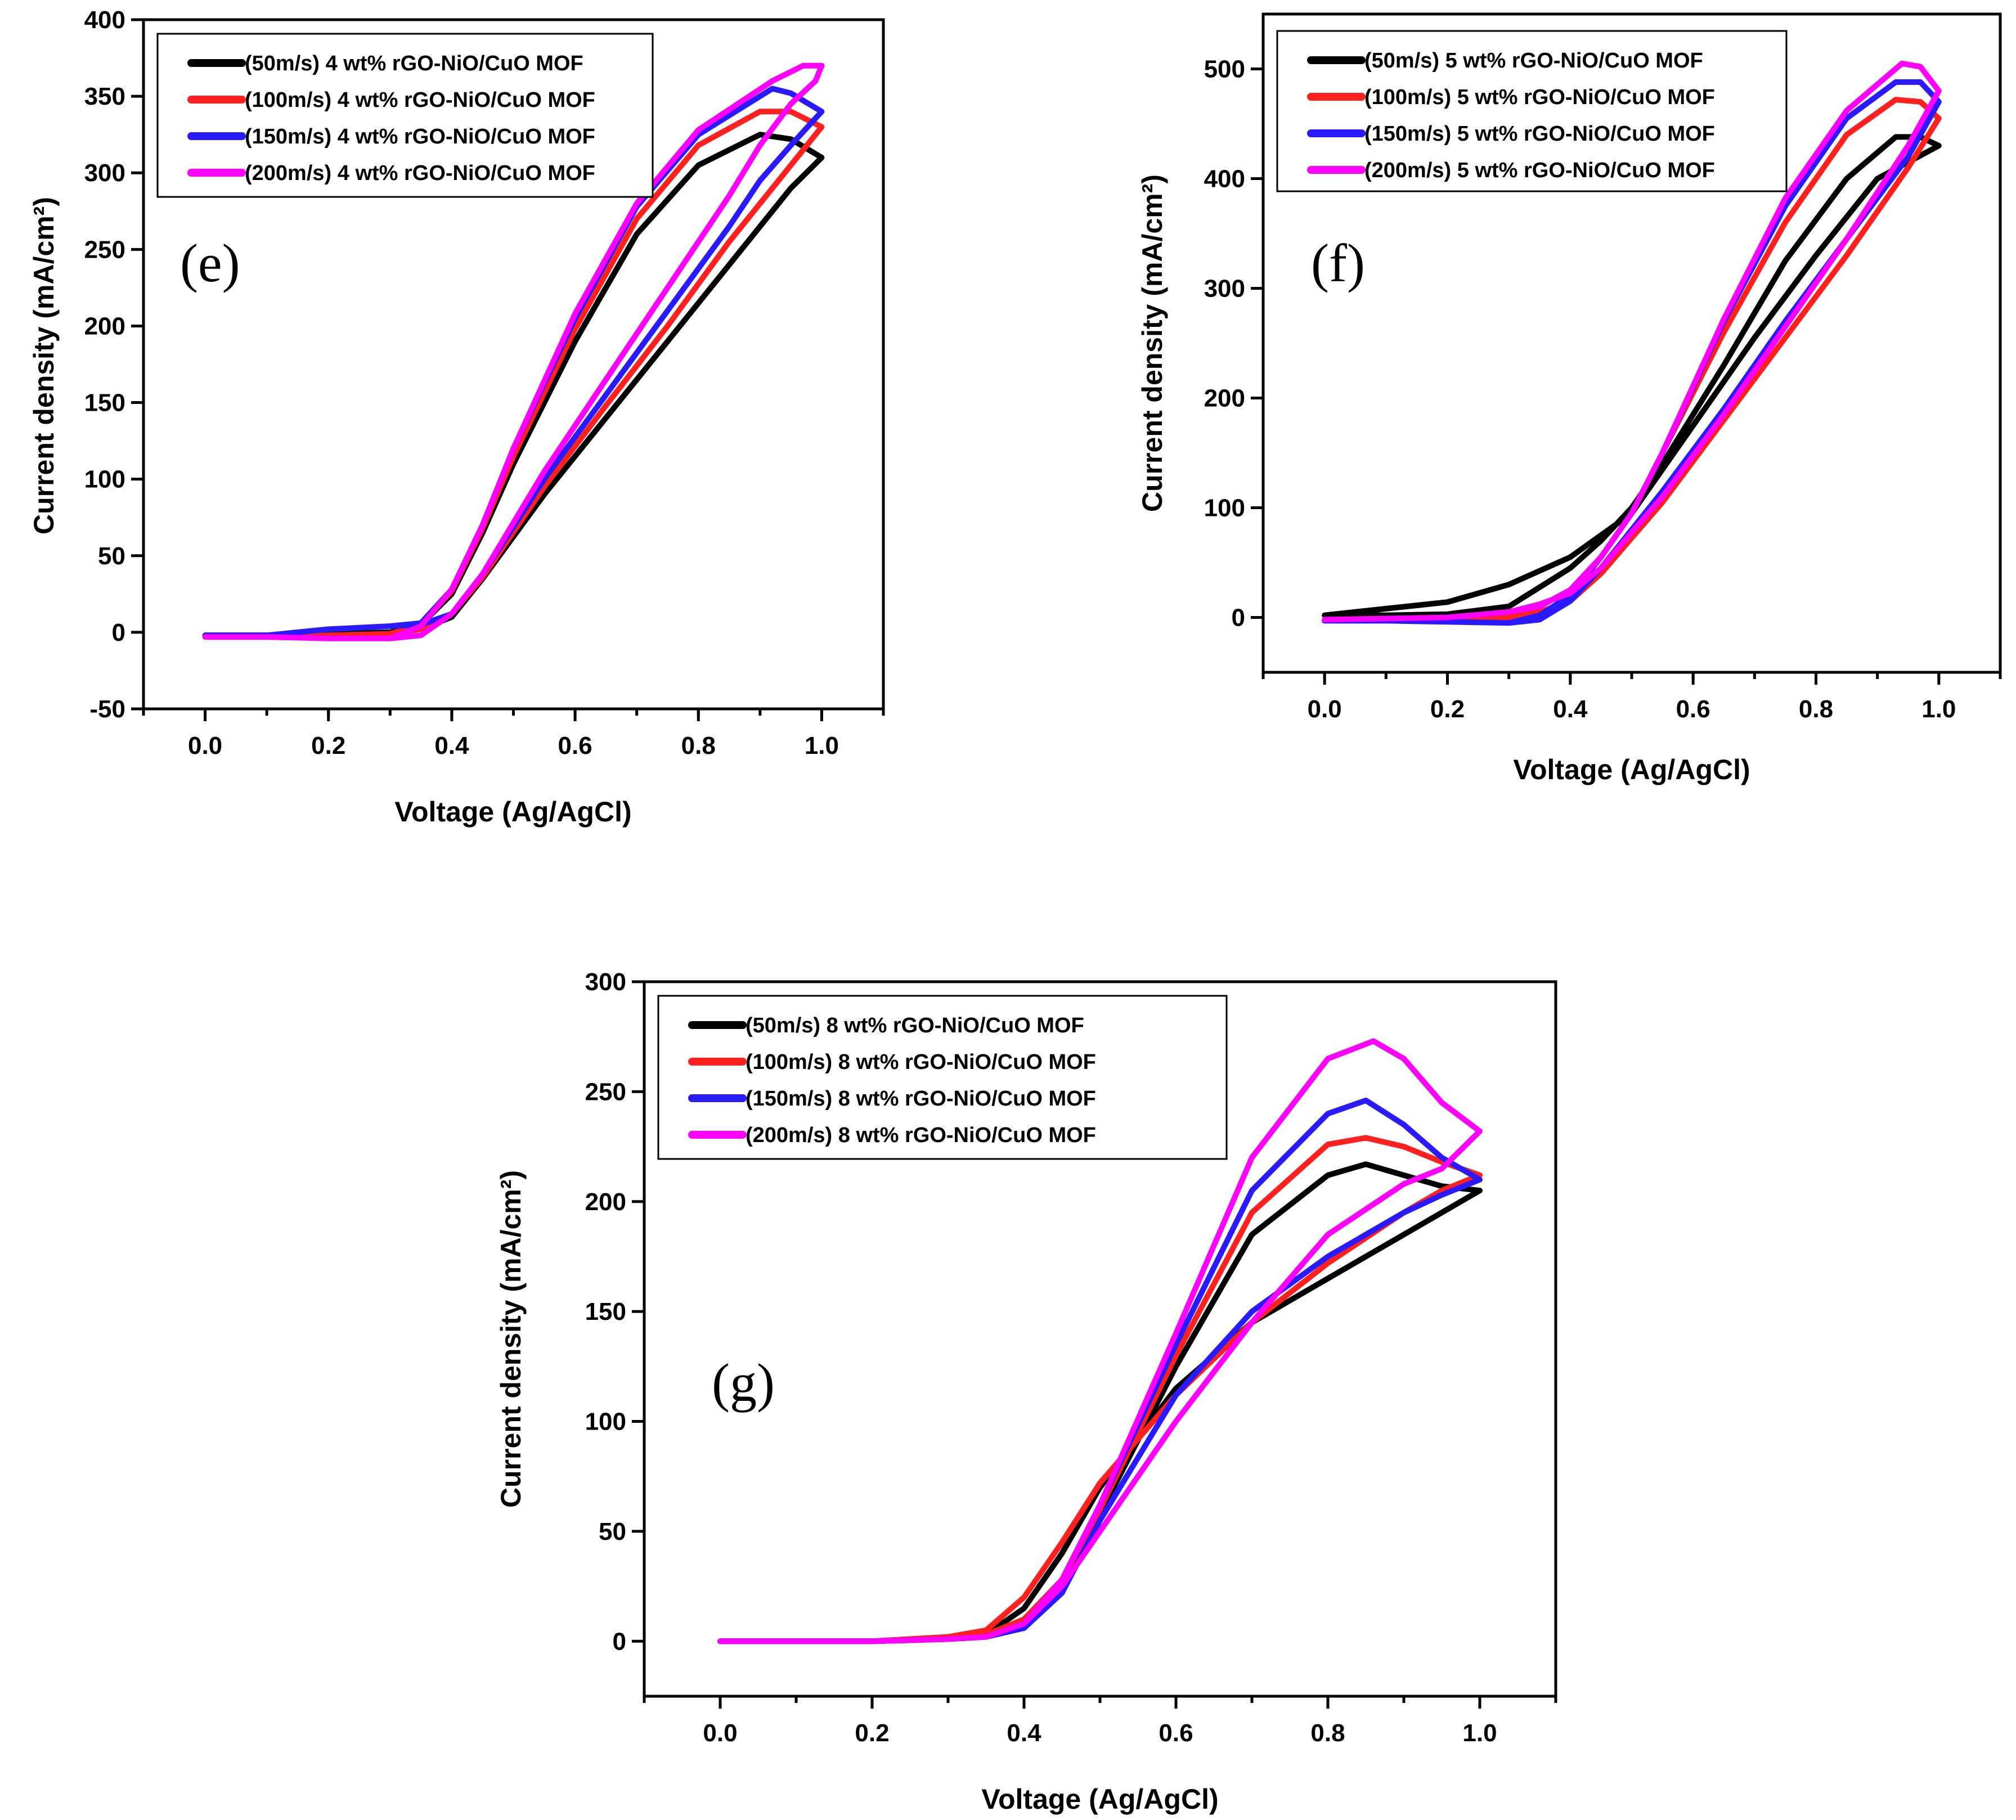 This screenshot has width=2016, height=1820. What do you see at coordinates (1540, 97) in the screenshot?
I see `legend-entry-label: (100m/s) 5 wt% rGO-NiO/CuO MOF` at bounding box center [1540, 97].